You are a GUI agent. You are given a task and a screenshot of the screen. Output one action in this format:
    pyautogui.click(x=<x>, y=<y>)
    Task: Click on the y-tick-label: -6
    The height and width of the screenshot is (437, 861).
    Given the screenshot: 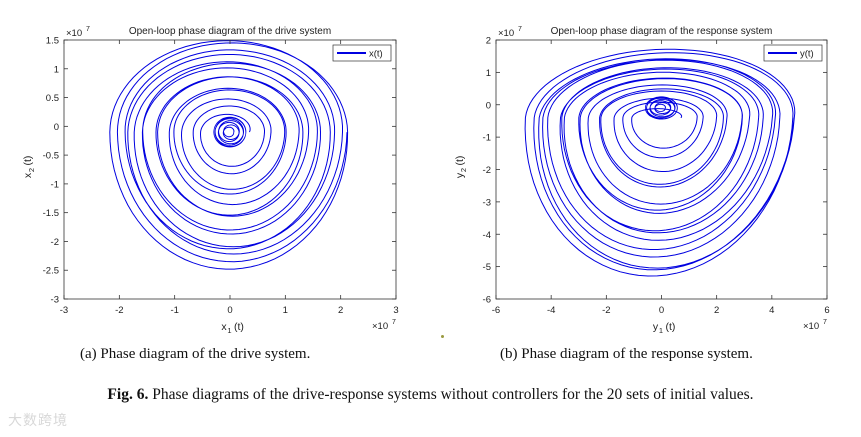 What is the action you would take?
    pyautogui.click(x=487, y=300)
    